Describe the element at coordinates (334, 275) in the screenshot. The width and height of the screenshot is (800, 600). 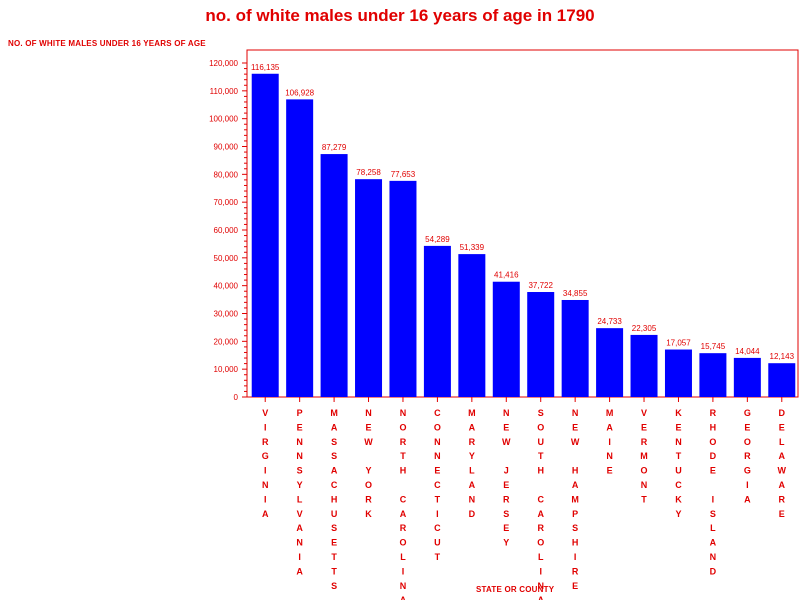
I see `bar-massachusetts` at that location.